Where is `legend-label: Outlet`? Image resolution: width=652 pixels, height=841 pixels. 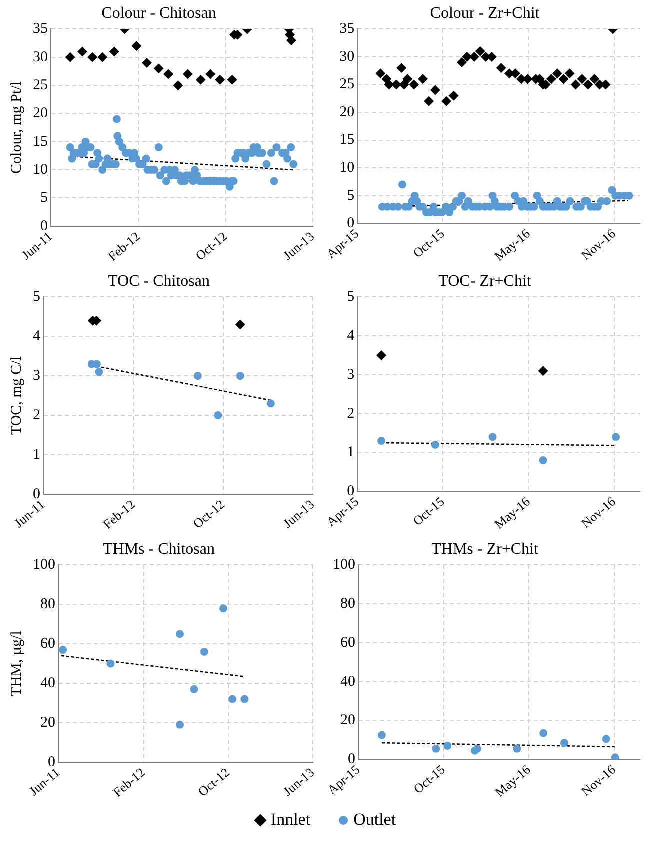
legend-label: Outlet is located at coordinates (375, 820).